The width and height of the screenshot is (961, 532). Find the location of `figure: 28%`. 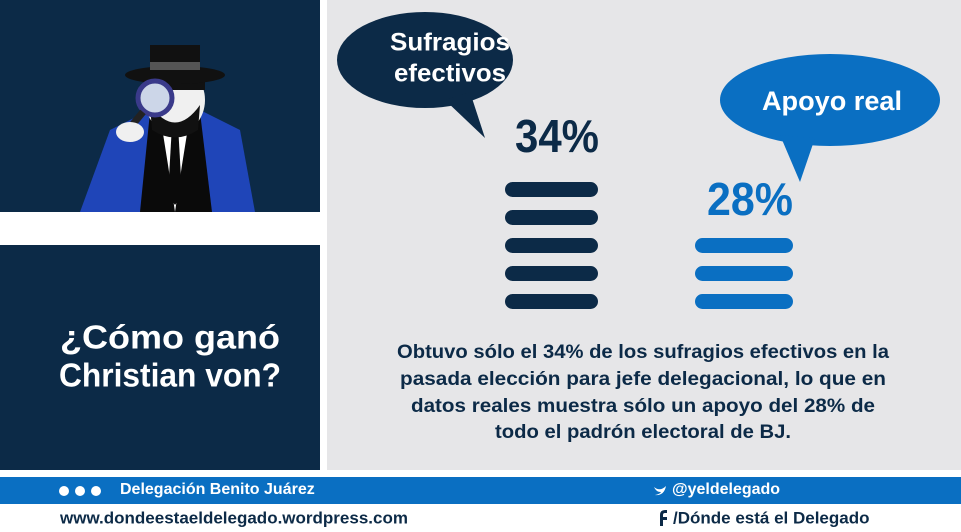

figure: 28% is located at coordinates (750, 199).